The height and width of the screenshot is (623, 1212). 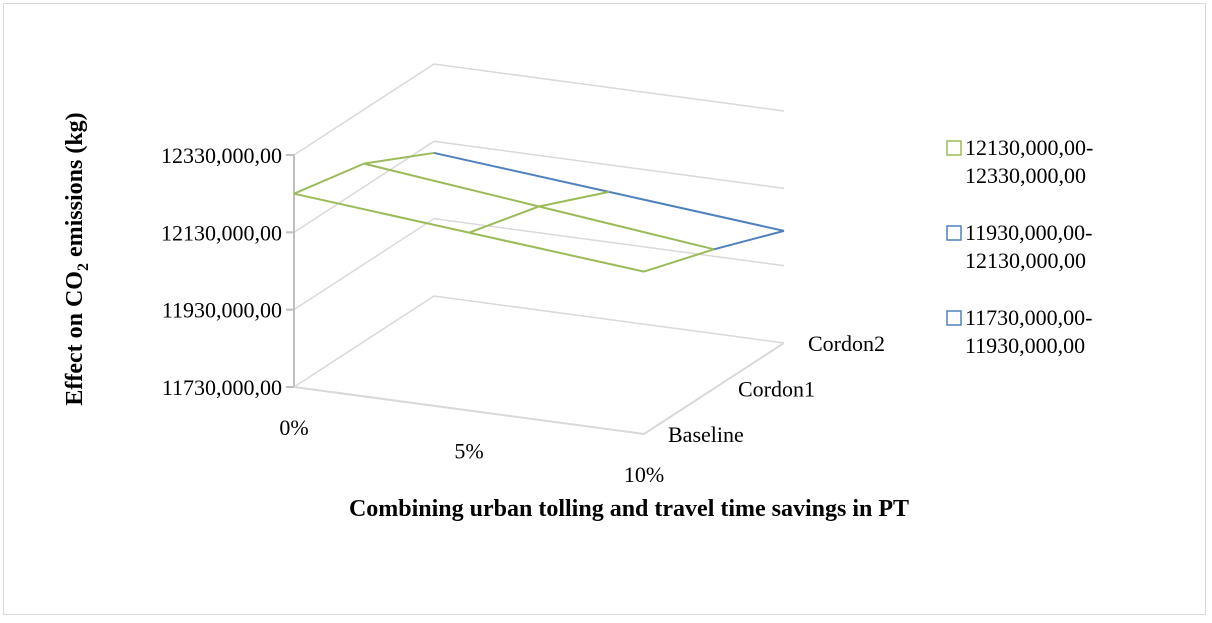 What do you see at coordinates (1025, 345) in the screenshot?
I see `legend-label-2-line2: 11930,000,00` at bounding box center [1025, 345].